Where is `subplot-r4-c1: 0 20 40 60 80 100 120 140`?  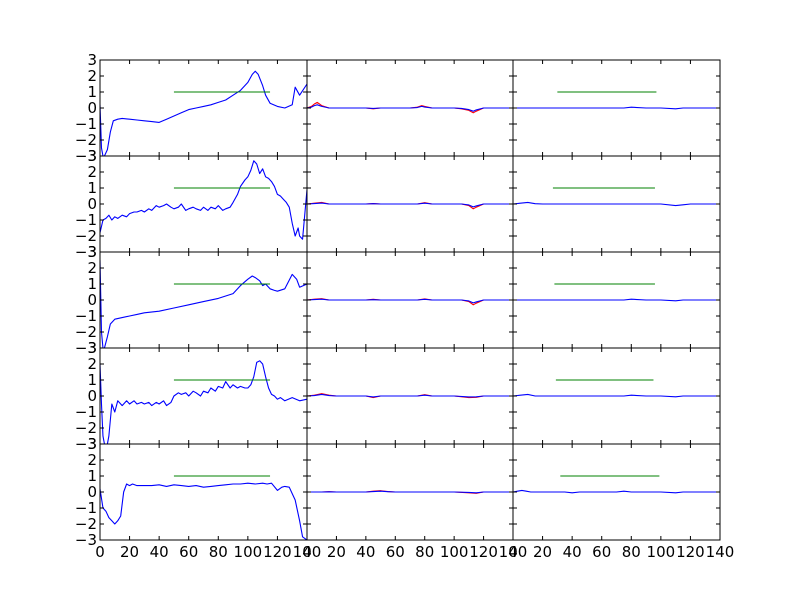 subplot-r4-c1: 0 20 40 60 80 100 120 140 is located at coordinates (415, 502).